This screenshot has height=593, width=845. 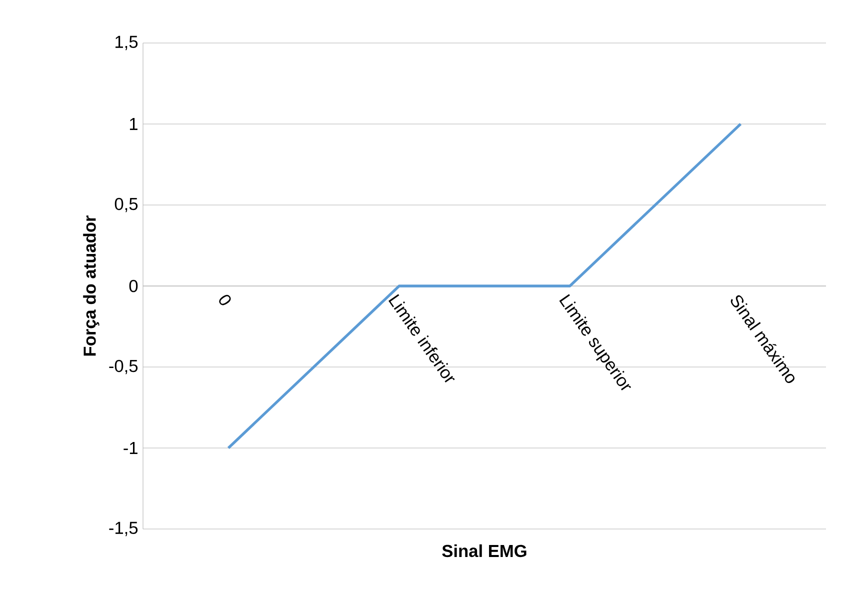 What do you see at coordinates (126, 205) in the screenshot?
I see `y-tick-label: 0,5` at bounding box center [126, 205].